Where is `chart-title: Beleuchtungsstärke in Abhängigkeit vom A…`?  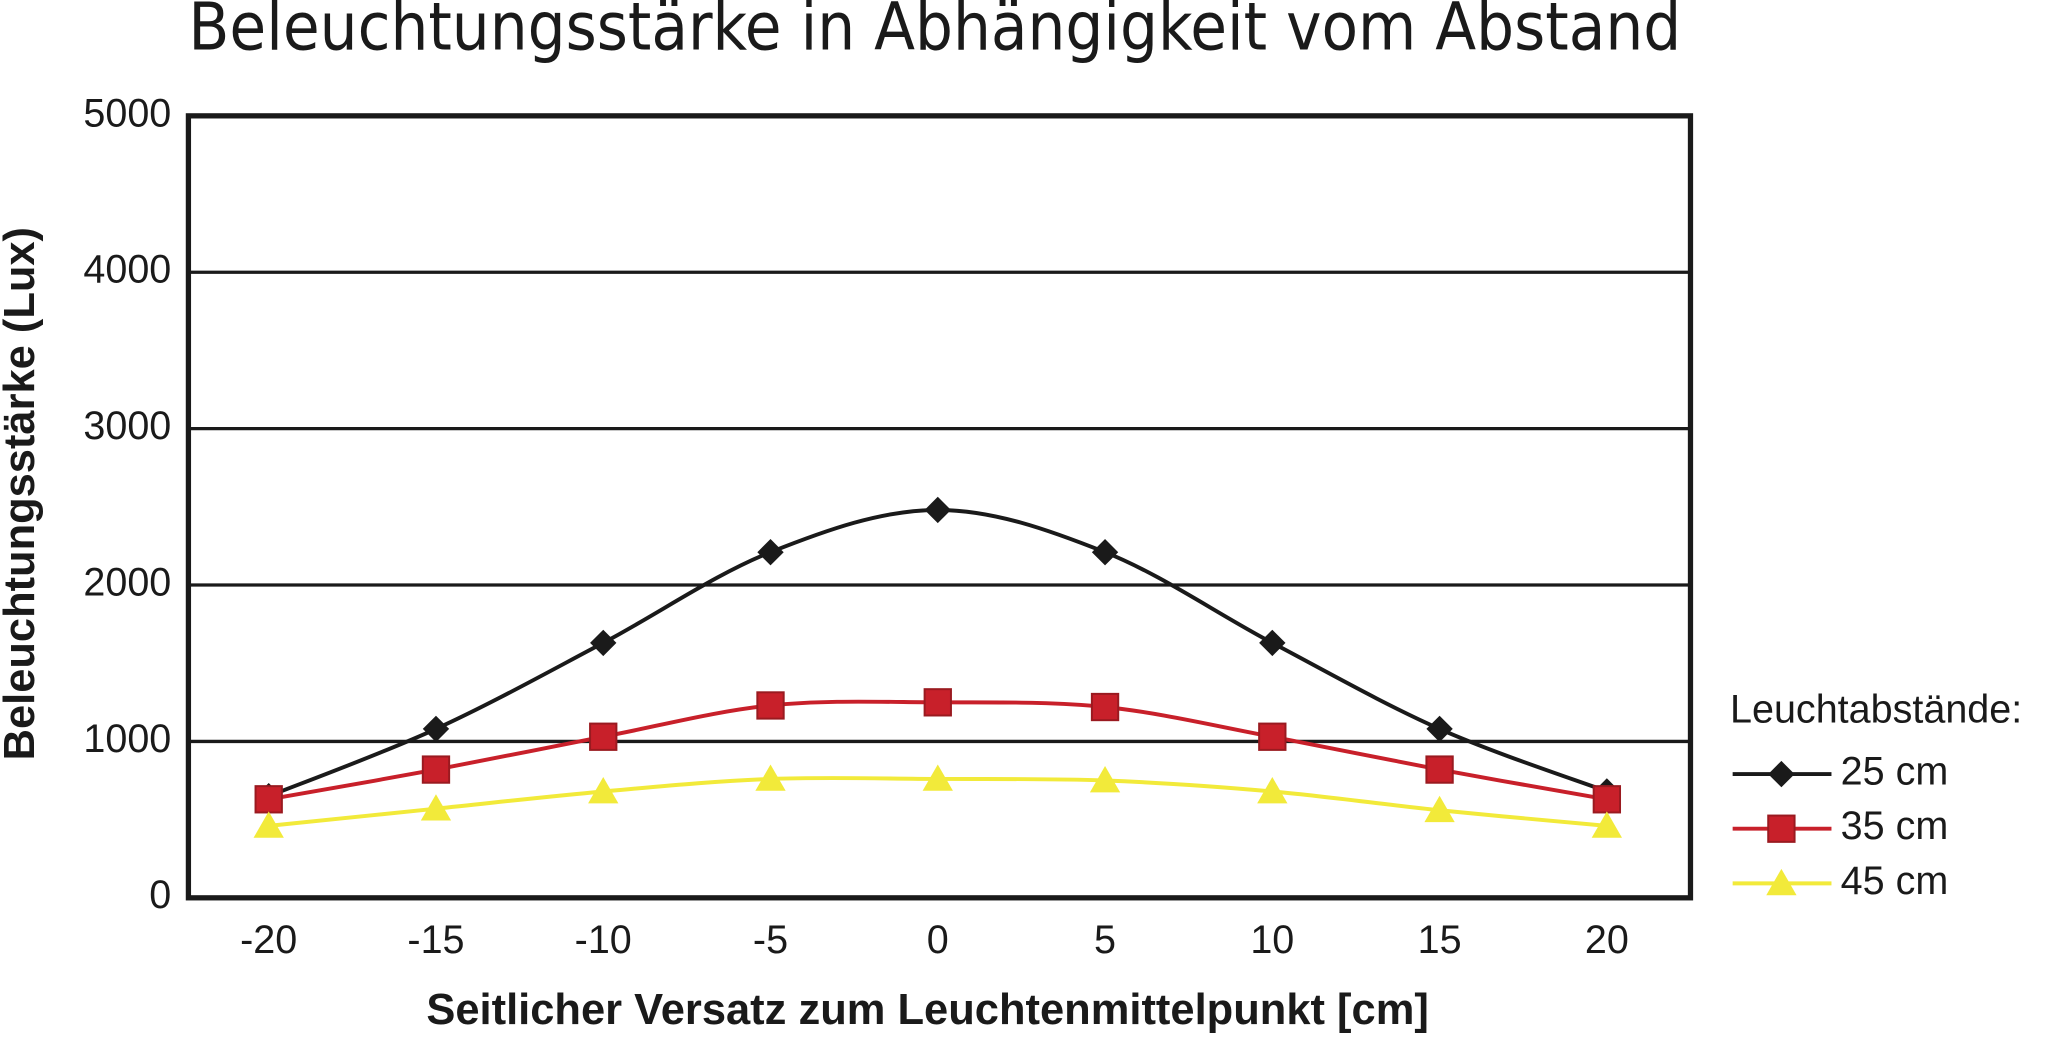
chart-title: Beleuchtungsstärke in Abhängigkeit vom A… is located at coordinates (934, 33).